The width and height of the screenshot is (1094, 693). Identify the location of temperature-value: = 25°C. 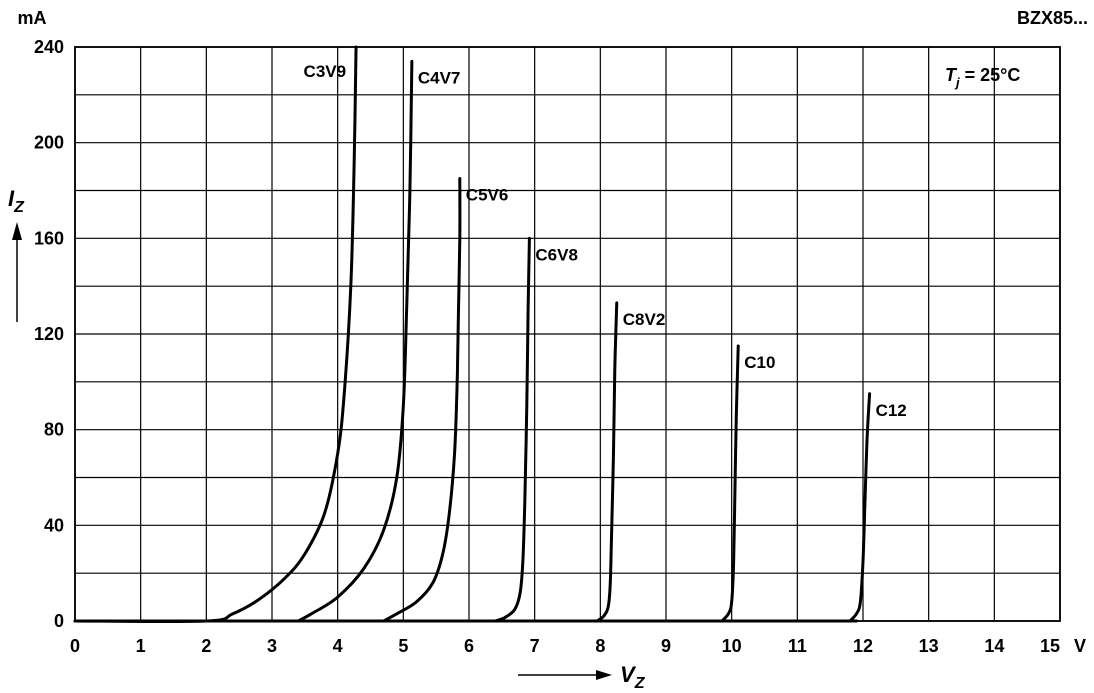
(990, 75).